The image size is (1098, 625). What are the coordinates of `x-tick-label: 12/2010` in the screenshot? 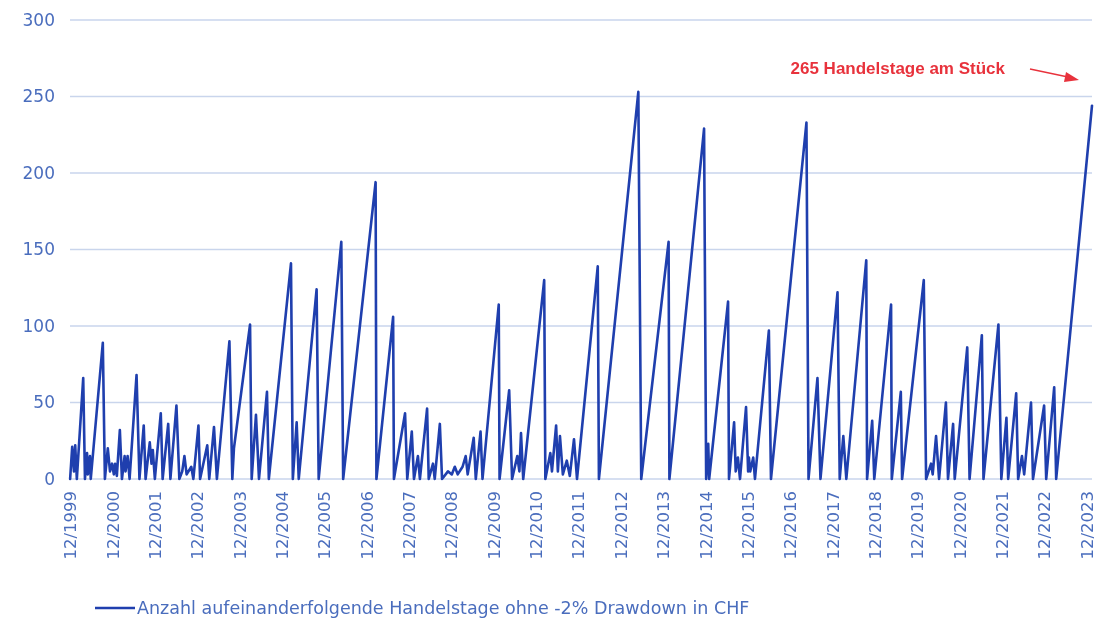 It's located at (537, 525).